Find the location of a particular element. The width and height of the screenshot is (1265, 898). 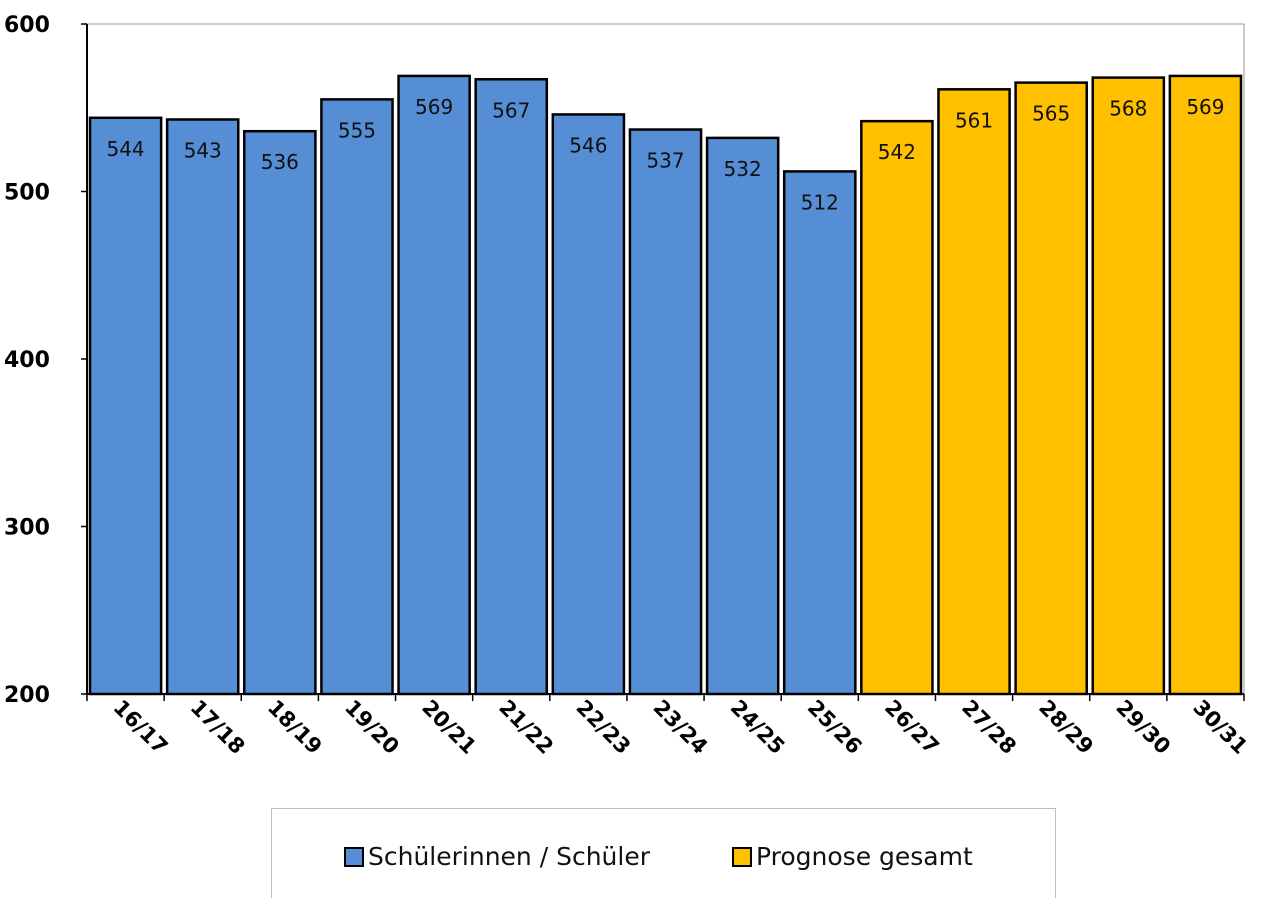

bar-value-label: 512 is located at coordinates (820, 202).